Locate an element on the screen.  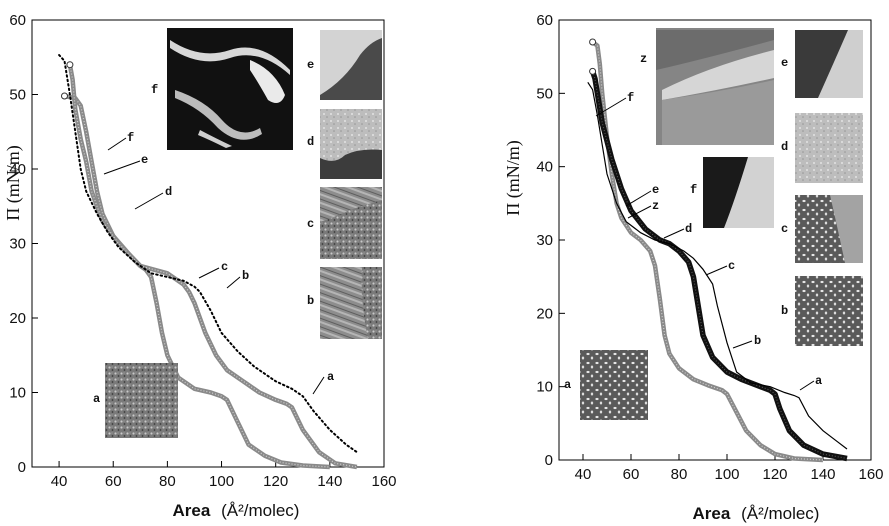
left-y-tick-label: 20 is located at coordinates (17, 318).